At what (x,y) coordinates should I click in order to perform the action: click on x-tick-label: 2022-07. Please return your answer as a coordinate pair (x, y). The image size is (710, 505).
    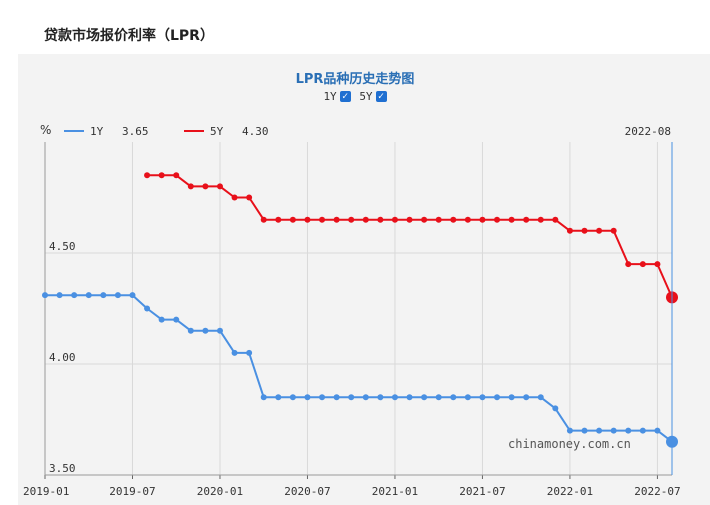
    Looking at the image, I should click on (657, 491).